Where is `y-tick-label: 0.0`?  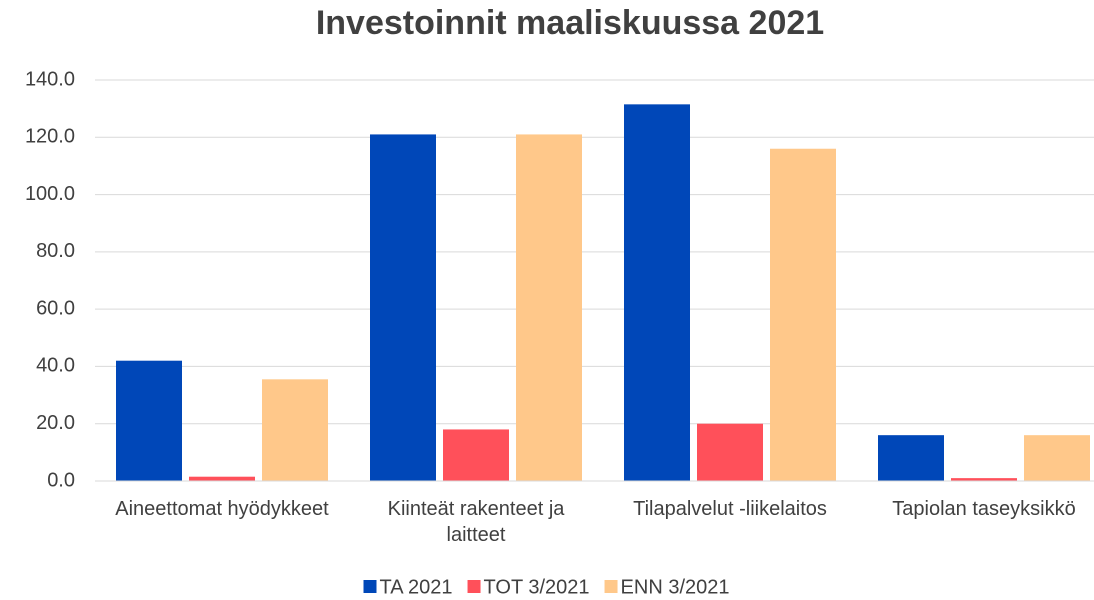
y-tick-label: 0.0 is located at coordinates (61, 480).